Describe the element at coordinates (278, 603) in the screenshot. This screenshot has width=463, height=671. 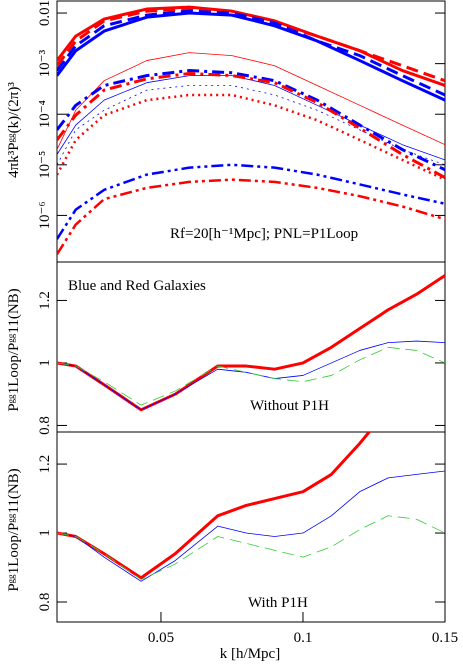
I see `annotation: With P1H` at that location.